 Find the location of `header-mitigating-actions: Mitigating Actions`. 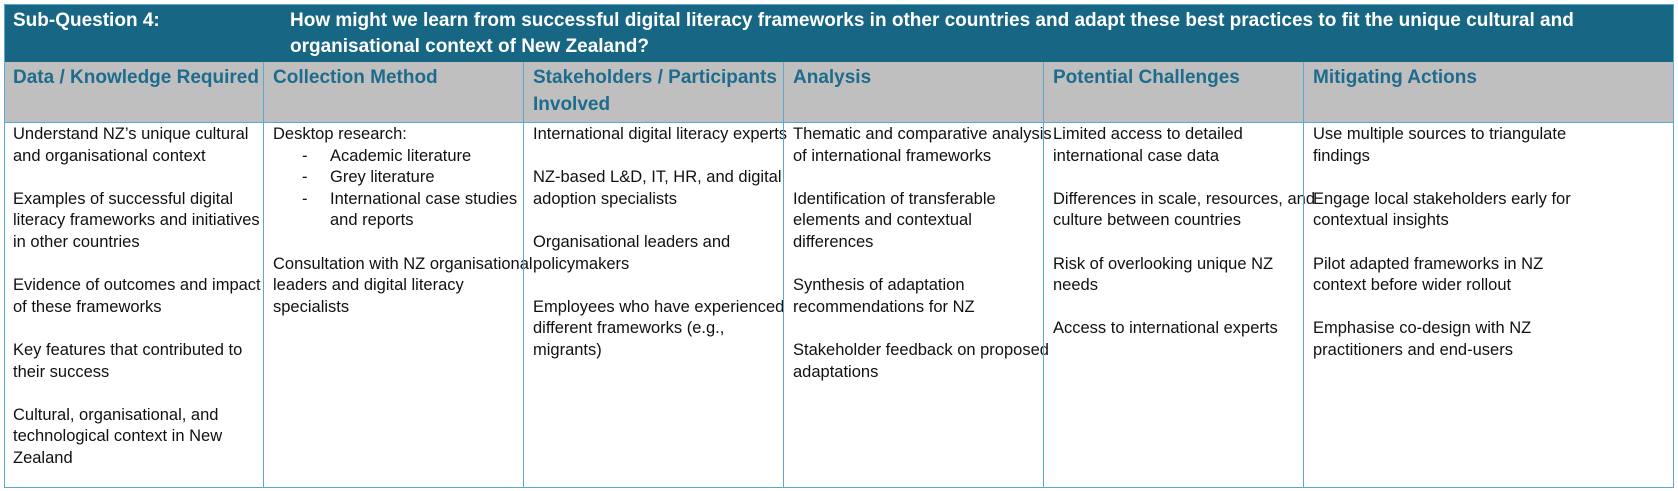

header-mitigating-actions: Mitigating Actions is located at coordinates (1395, 77).